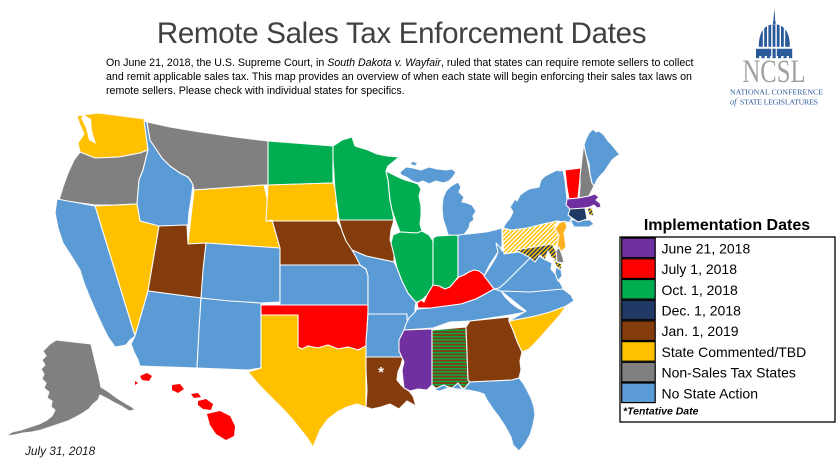 The width and height of the screenshot is (840, 469). I want to click on svg-text: State Commented/TBD, so click(734, 352).